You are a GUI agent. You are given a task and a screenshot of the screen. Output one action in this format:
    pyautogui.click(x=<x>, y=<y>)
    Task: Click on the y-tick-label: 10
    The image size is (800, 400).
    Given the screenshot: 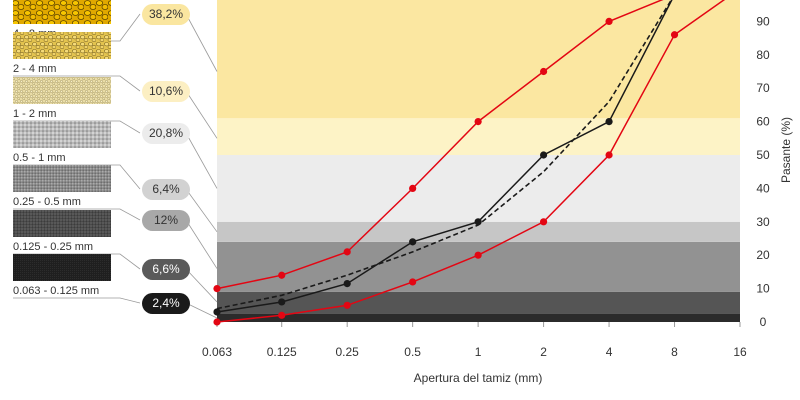 What is the action you would take?
    pyautogui.click(x=763, y=289)
    